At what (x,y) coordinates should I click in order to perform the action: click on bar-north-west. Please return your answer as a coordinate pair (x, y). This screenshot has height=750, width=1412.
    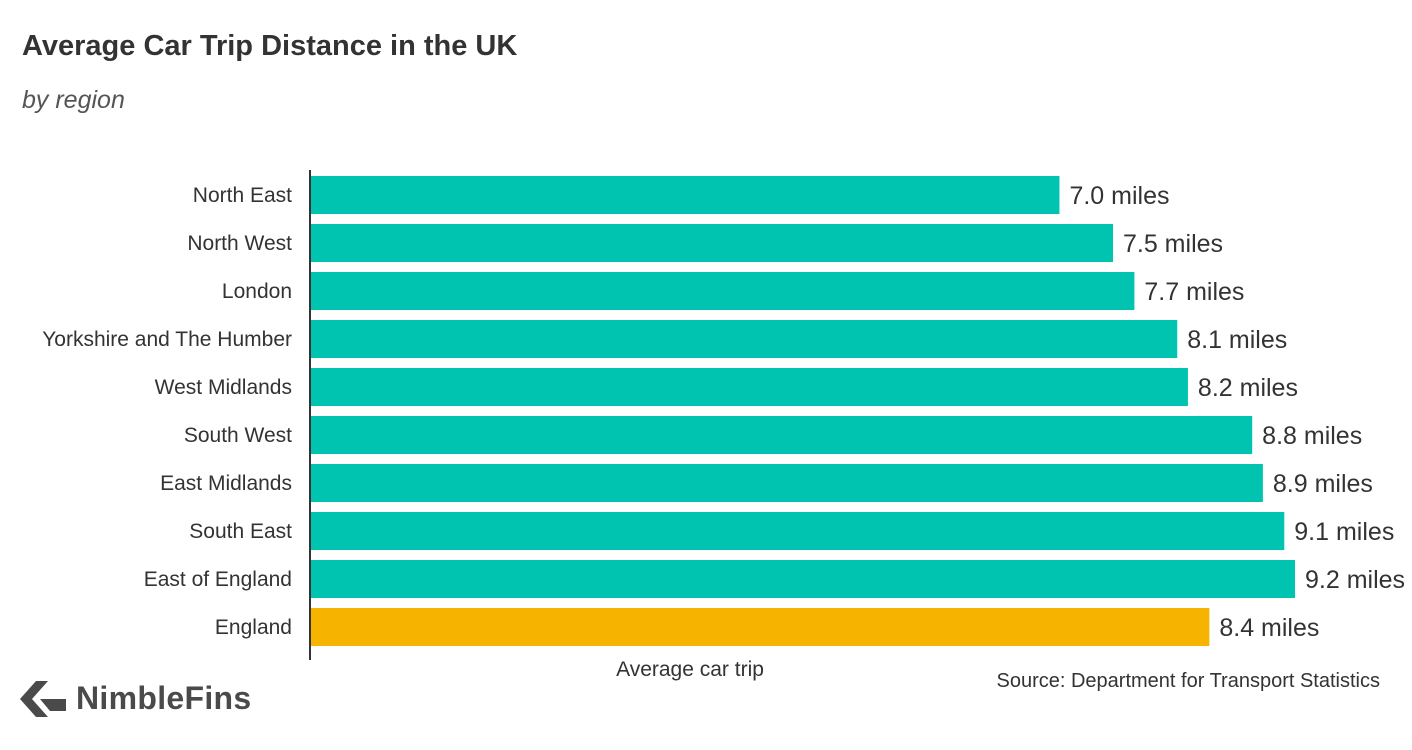
    Looking at the image, I should click on (711, 243).